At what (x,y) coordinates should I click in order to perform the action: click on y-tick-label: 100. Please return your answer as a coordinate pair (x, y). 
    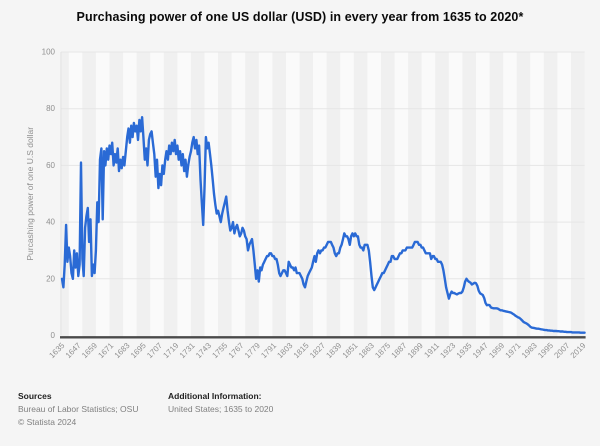
    Looking at the image, I should click on (49, 52).